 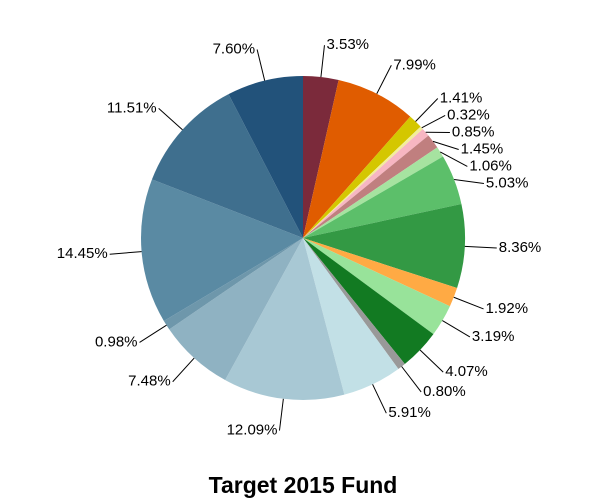 What do you see at coordinates (468, 114) in the screenshot?
I see `data-label: 0.32%` at bounding box center [468, 114].